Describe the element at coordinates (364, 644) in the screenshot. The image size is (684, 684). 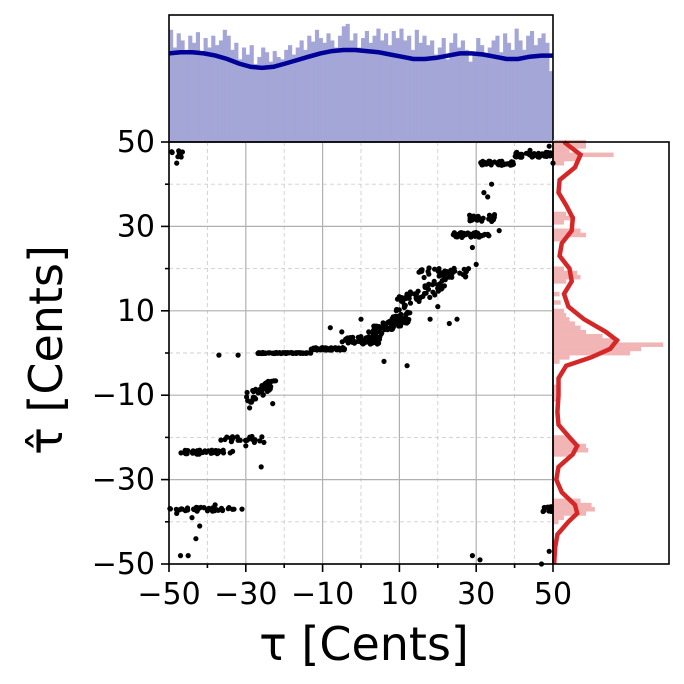
I see `x-axis-label: τ [Cents]` at that location.